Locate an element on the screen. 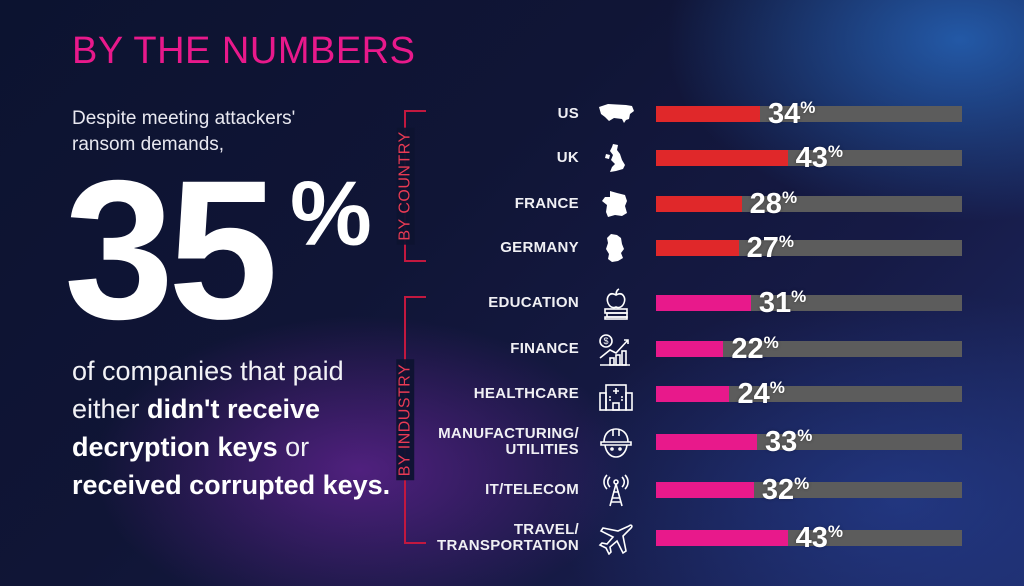  bar-track-education is located at coordinates (809, 303).